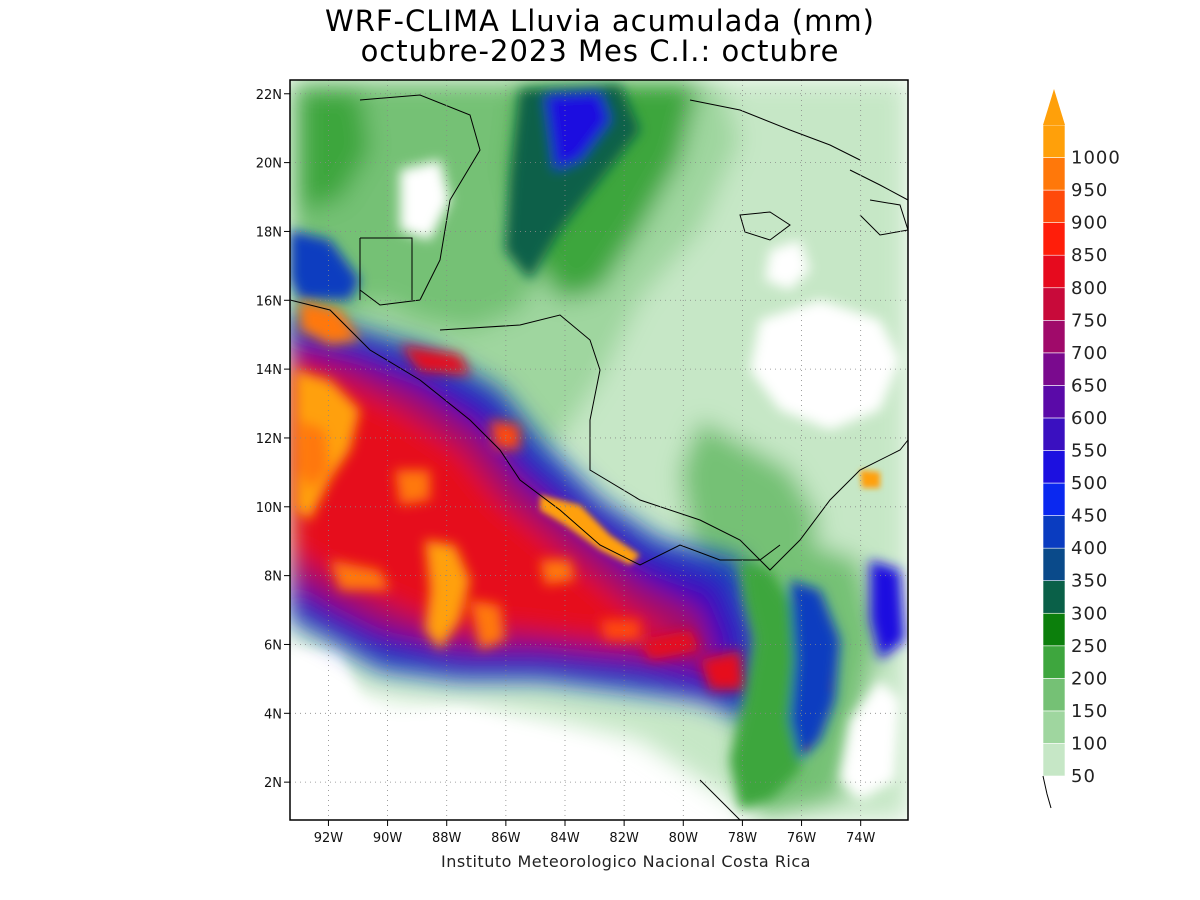 The image size is (1200, 900). Describe the element at coordinates (1089, 418) in the screenshot. I see `colorbar-label: 600` at that location.